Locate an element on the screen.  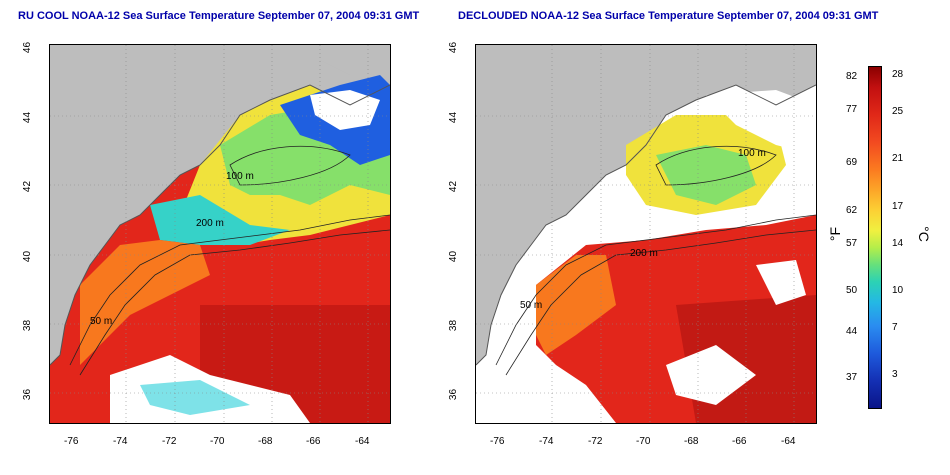
colorbar-f-tick: 37 is located at coordinates (852, 377).